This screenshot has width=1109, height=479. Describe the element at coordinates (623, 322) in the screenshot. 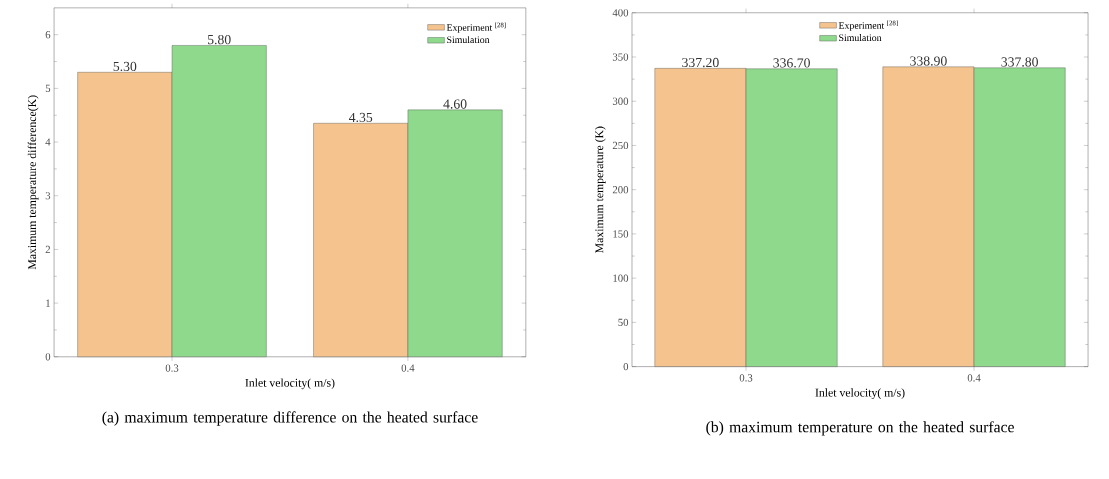

I see `y-tick-label: 50` at that location.